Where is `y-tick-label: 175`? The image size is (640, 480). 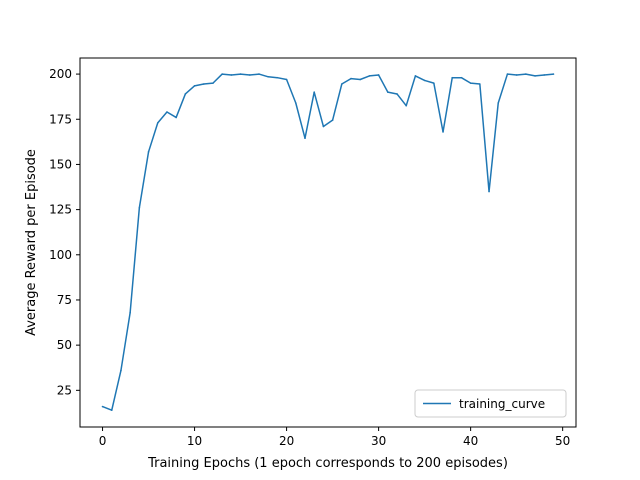
y-tick-label: 175 is located at coordinates (60, 119).